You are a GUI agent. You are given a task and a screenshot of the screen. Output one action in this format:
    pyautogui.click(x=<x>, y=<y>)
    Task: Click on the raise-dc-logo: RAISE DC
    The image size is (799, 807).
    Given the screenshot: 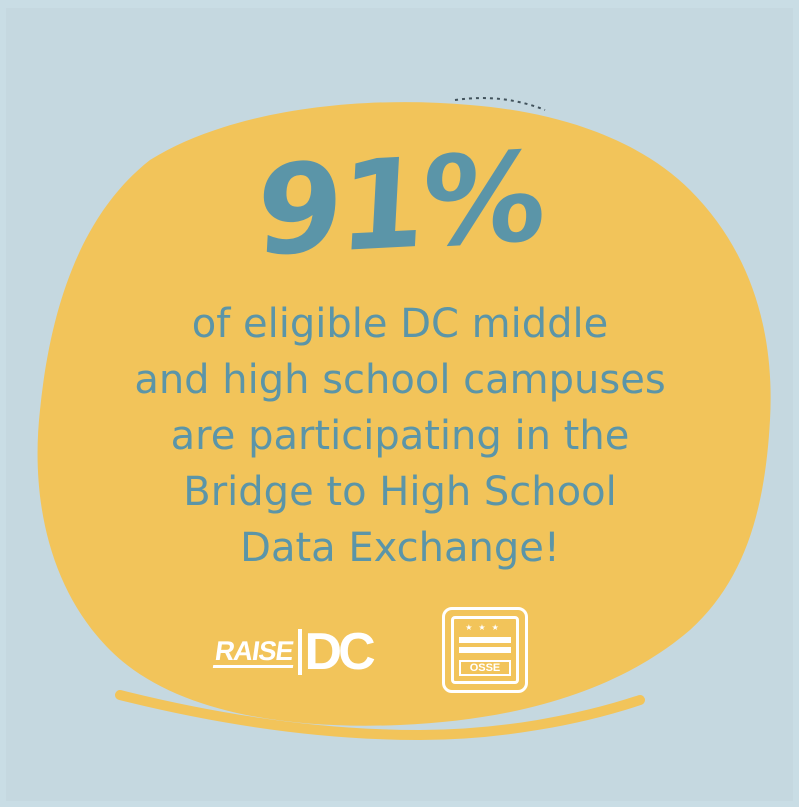 What is the action you would take?
    pyautogui.click(x=294, y=652)
    